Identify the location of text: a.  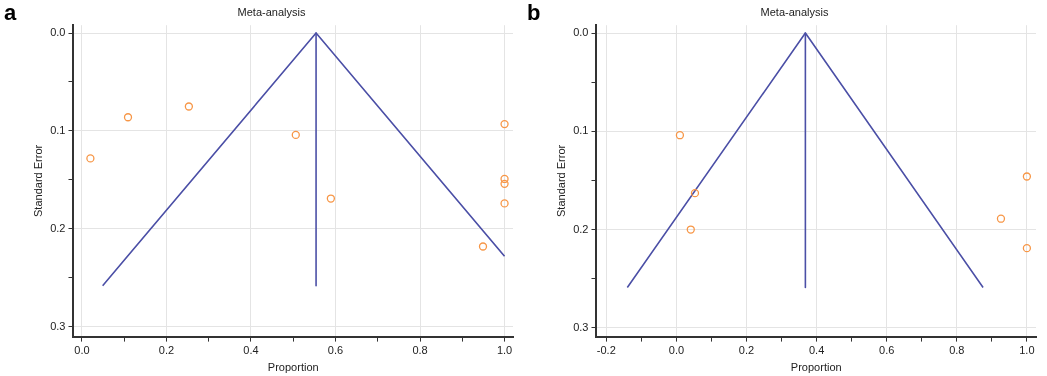
(10, 13).